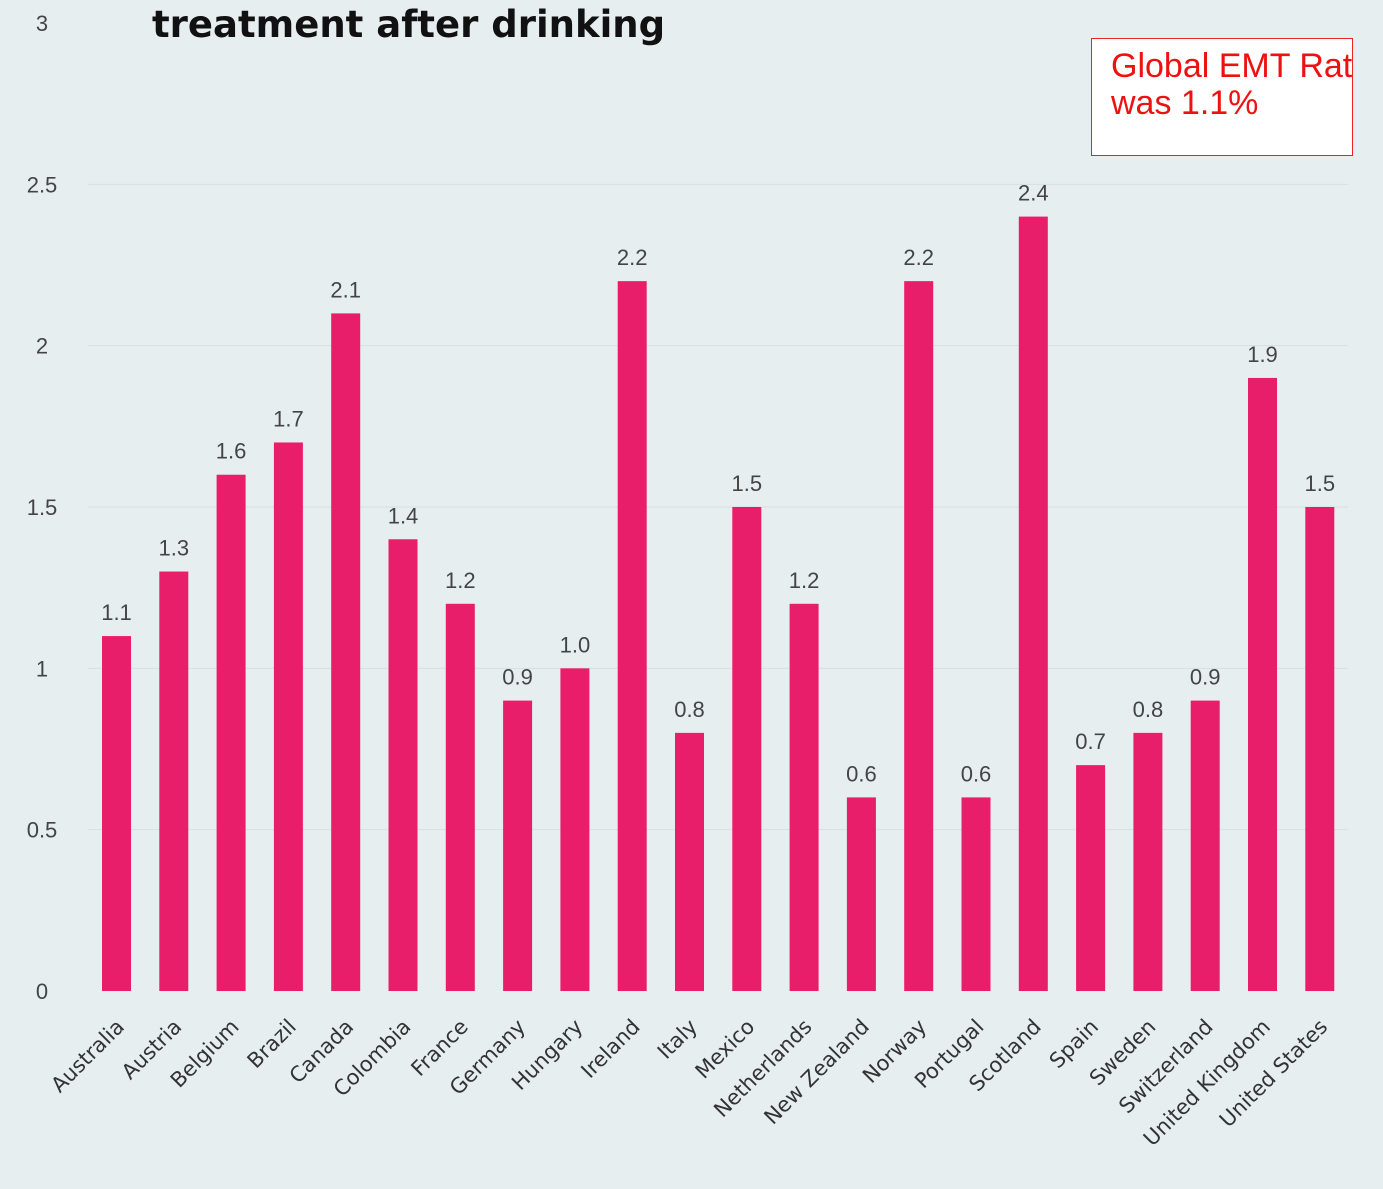  I want to click on x-tick-label: Italy, so click(677, 1039).